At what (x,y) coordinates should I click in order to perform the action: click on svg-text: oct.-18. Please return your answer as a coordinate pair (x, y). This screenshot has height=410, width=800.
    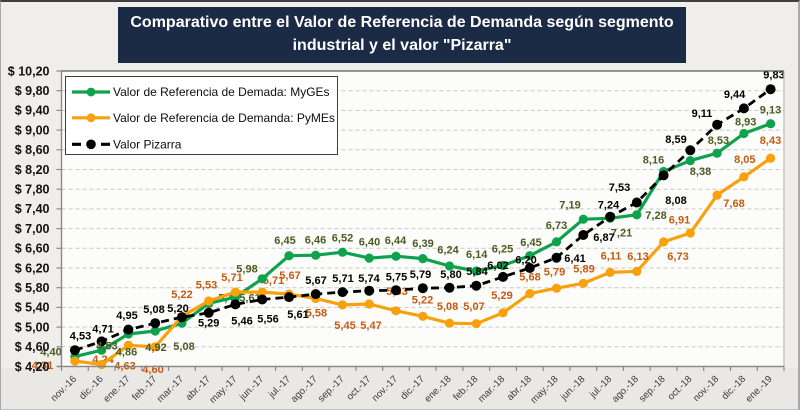
    Looking at the image, I should click on (680, 388).